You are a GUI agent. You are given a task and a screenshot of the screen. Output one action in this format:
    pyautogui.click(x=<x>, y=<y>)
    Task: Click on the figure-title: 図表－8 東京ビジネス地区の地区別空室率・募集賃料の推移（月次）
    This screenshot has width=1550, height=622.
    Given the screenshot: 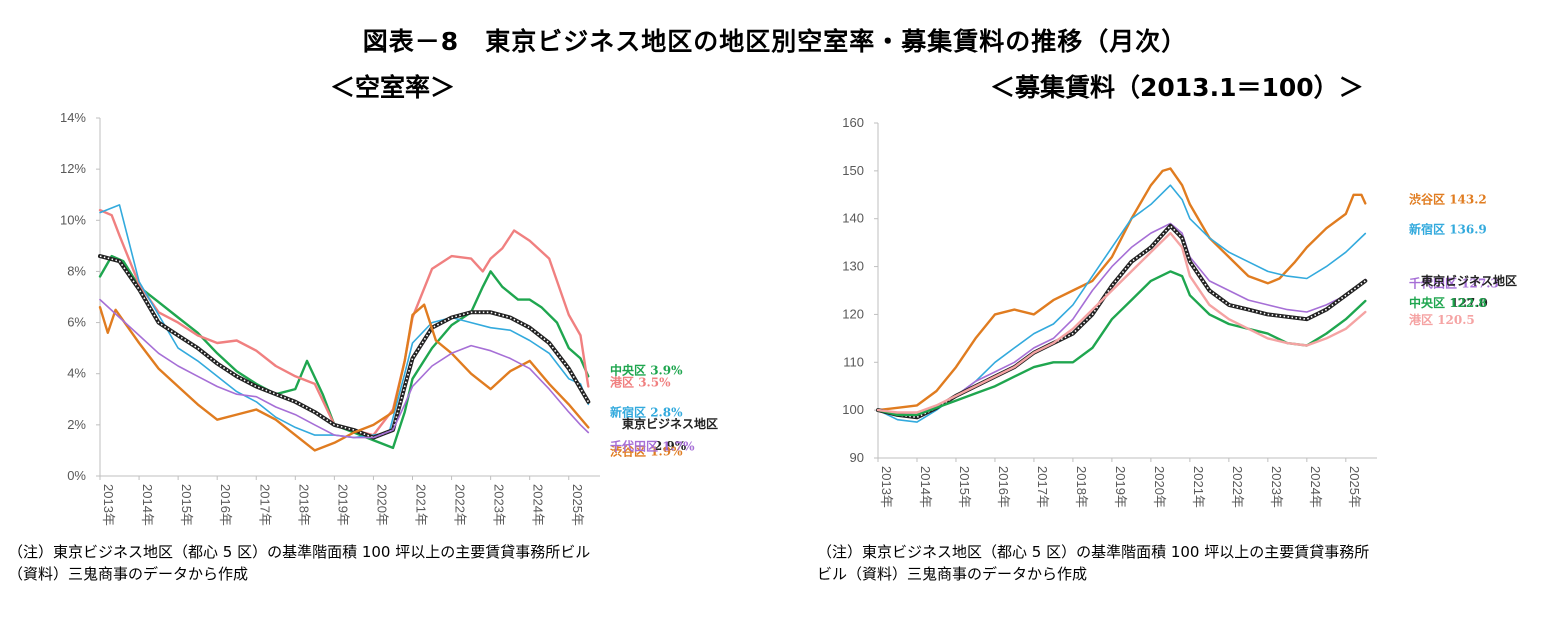 What is the action you would take?
    pyautogui.click(x=775, y=41)
    